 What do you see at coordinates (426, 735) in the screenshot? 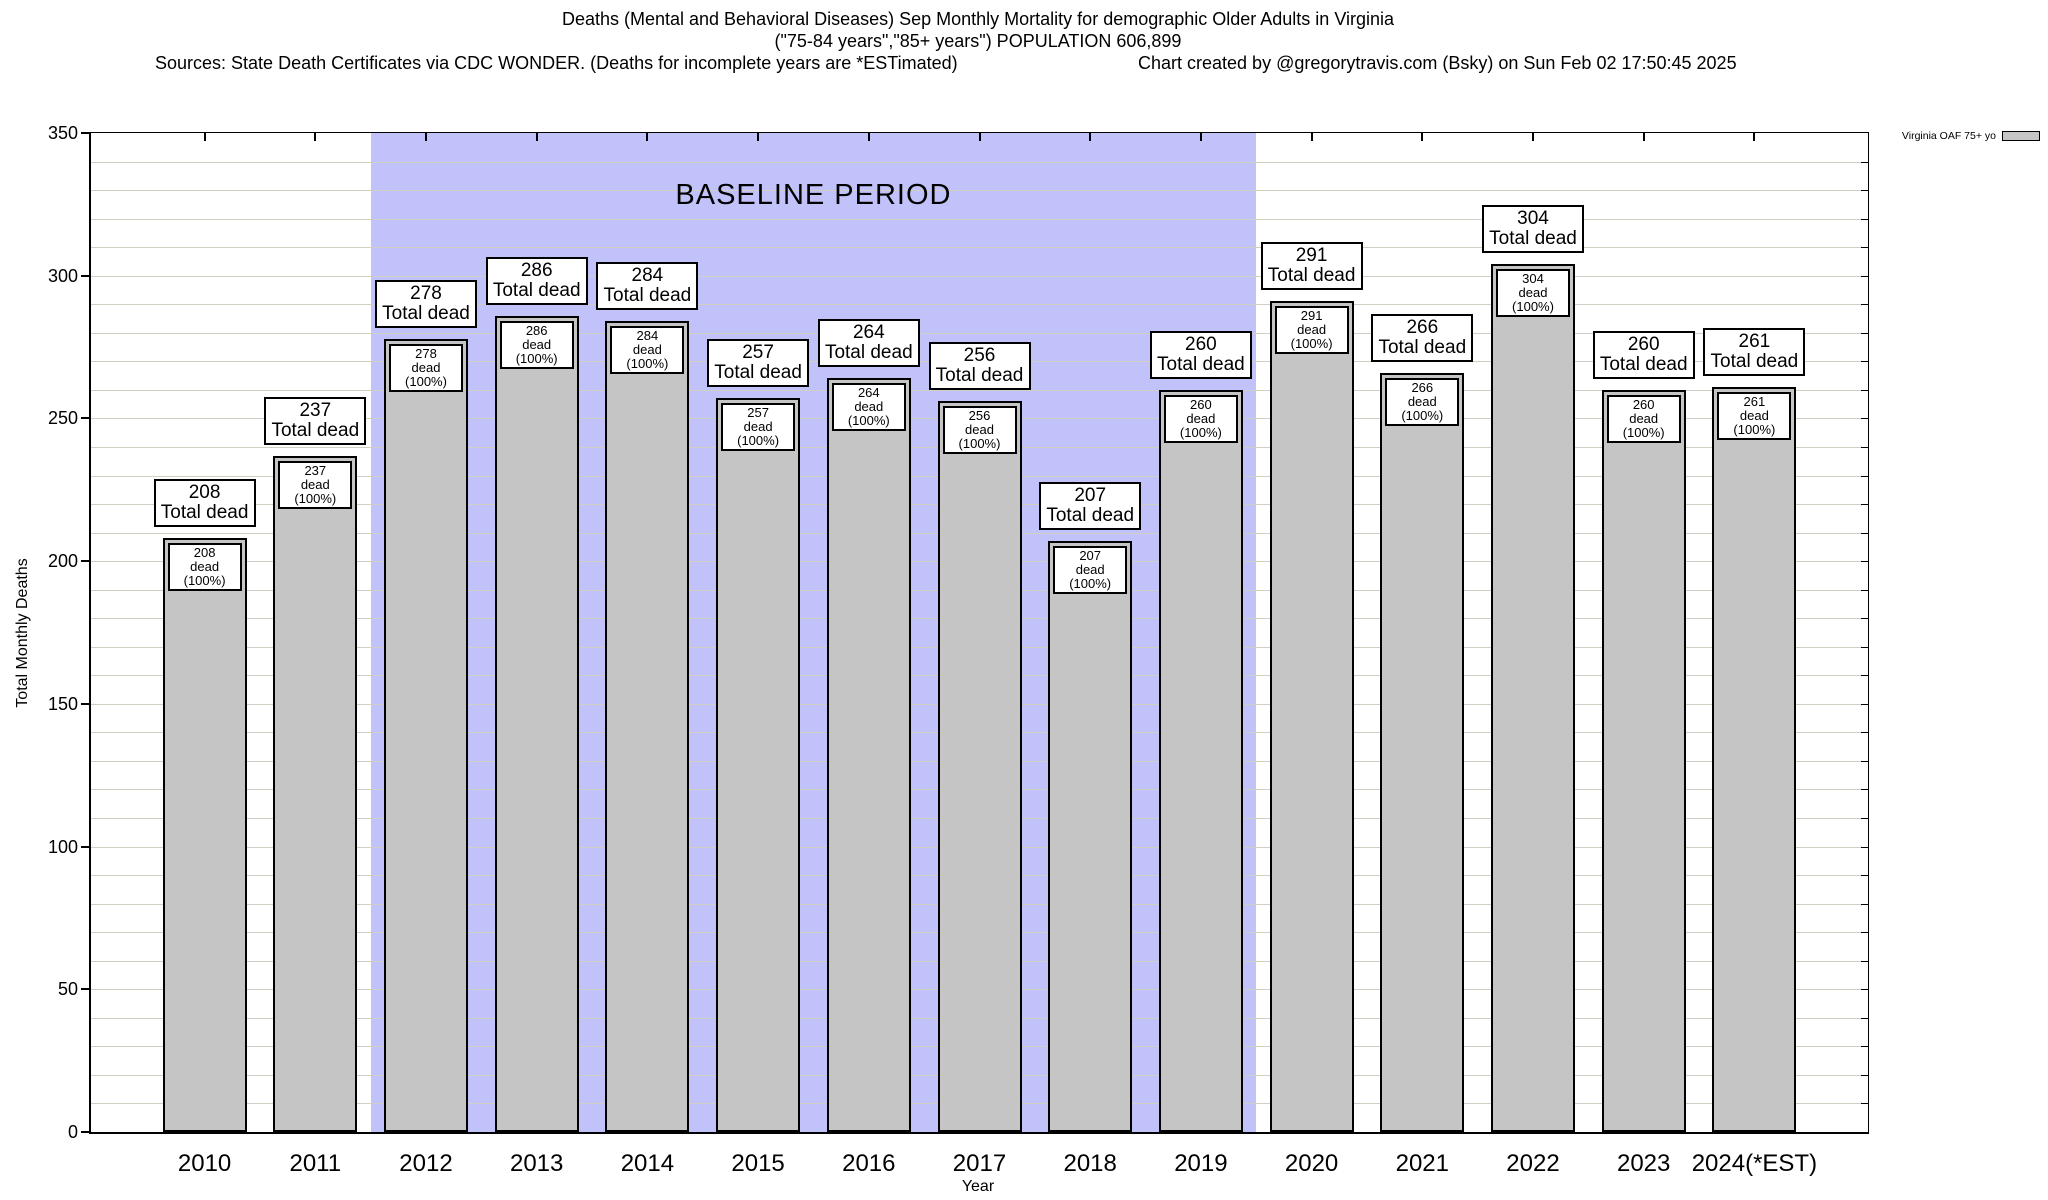
I see `bar-2012` at bounding box center [426, 735].